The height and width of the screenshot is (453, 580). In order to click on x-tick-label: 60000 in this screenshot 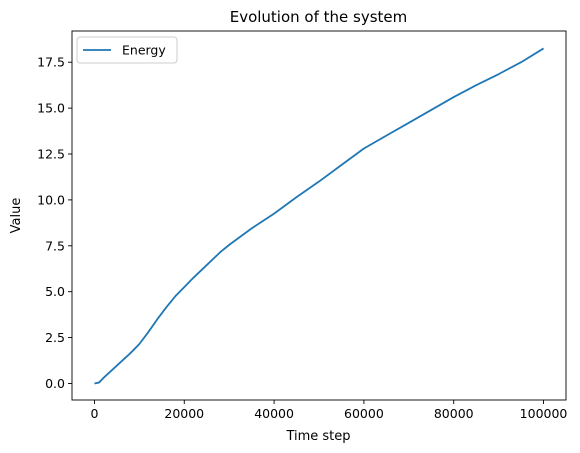, I will do `click(364, 413)`.